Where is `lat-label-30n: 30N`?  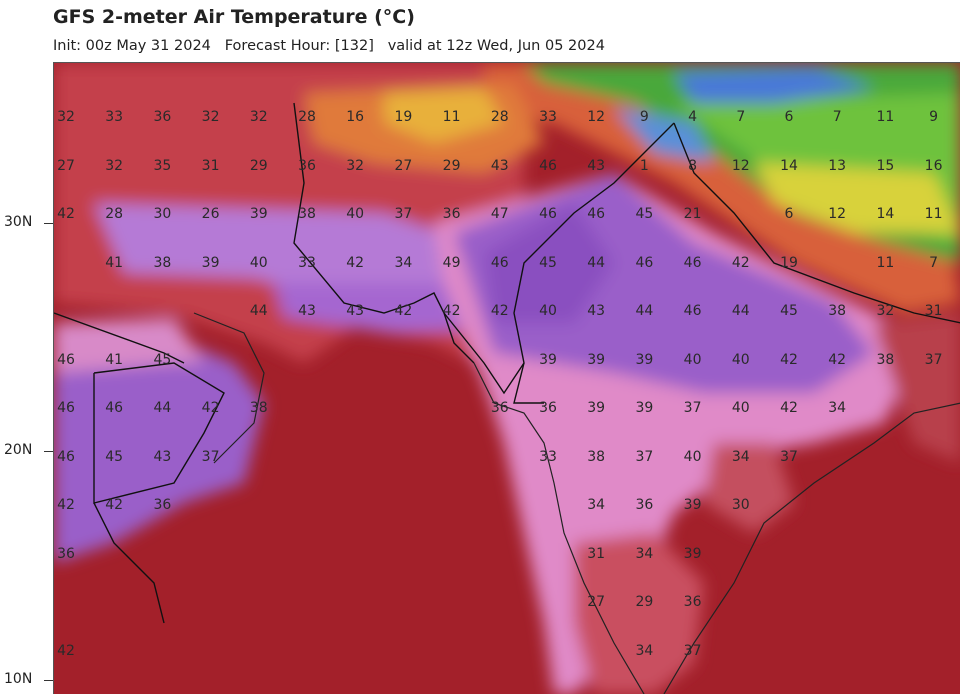
lat-label-30n: 30N is located at coordinates (18, 222).